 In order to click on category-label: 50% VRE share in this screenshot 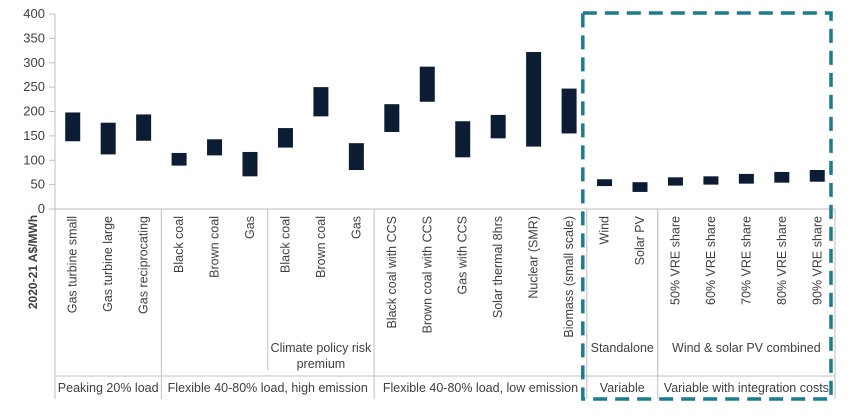, I will do `click(675, 260)`.